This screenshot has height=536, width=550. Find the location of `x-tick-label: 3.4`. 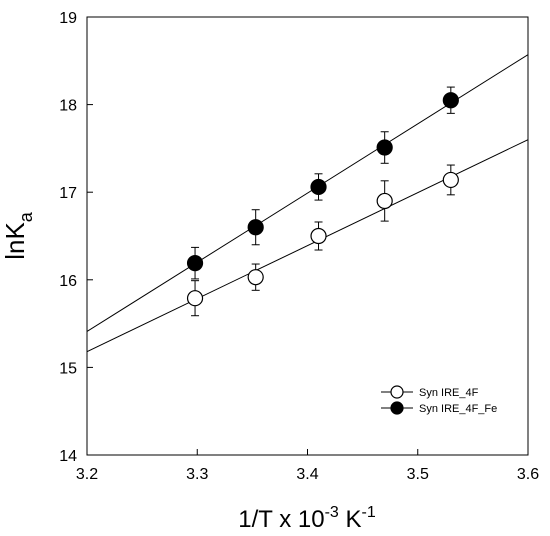

x-tick-label: 3.4 is located at coordinates (307, 474).